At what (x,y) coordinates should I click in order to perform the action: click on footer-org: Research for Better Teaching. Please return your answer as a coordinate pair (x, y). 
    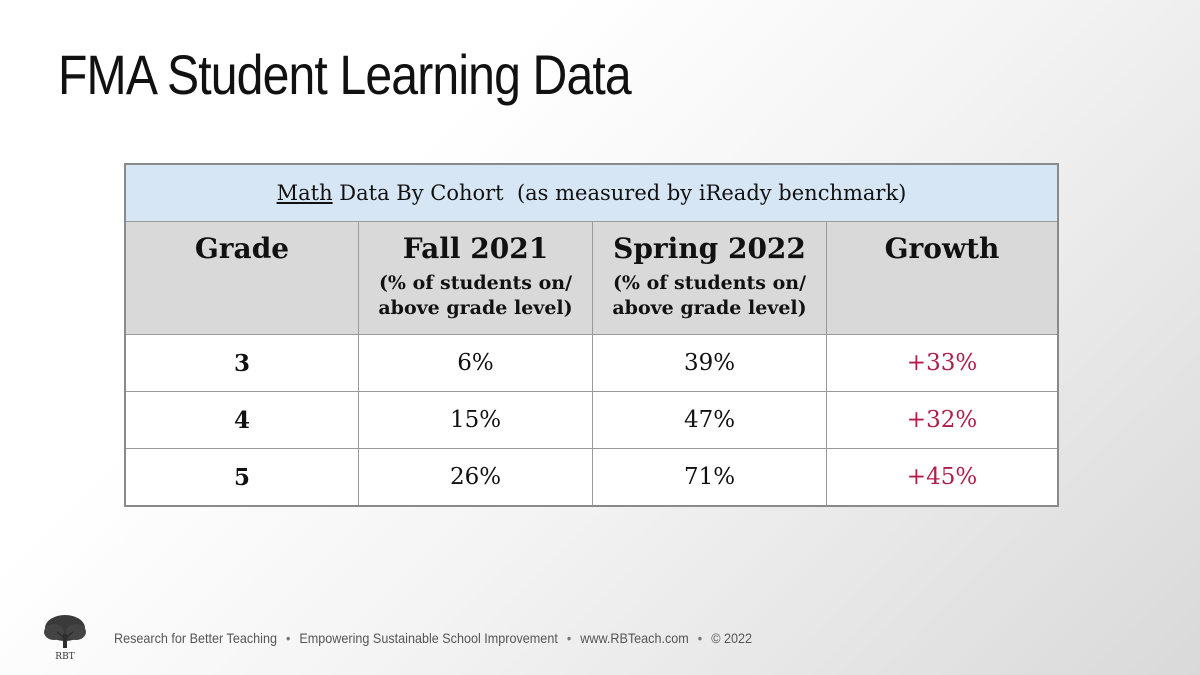
    Looking at the image, I should click on (195, 638).